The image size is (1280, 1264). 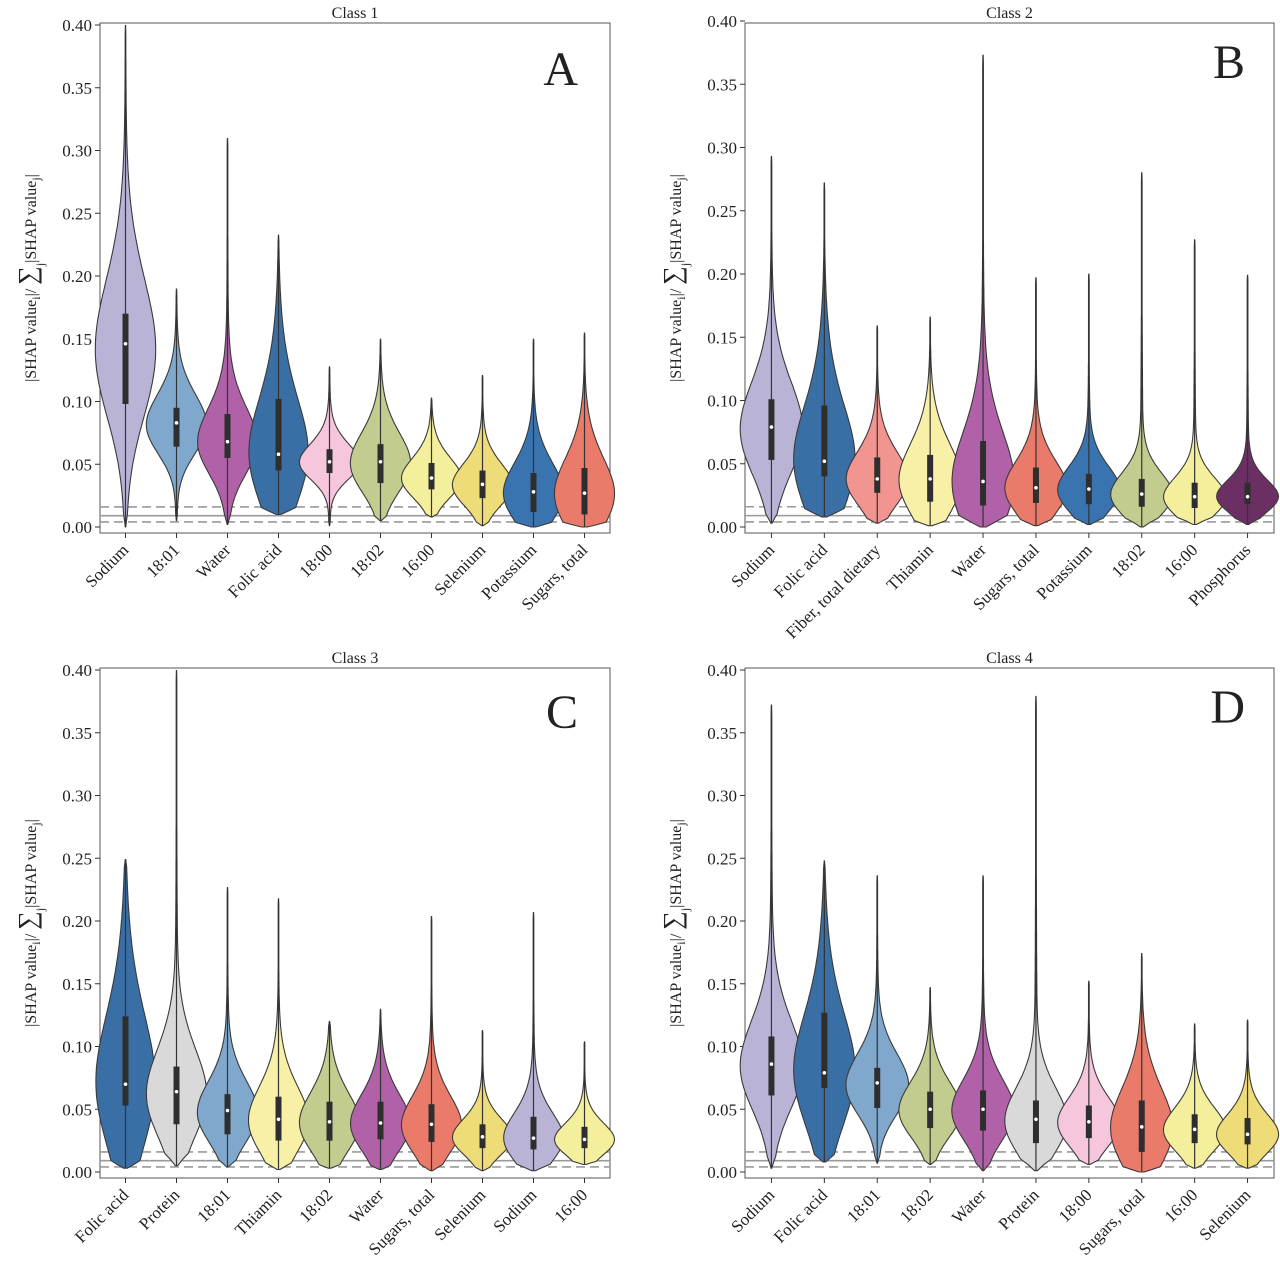 I want to click on chart-title: Class 2, so click(x=1009, y=13).